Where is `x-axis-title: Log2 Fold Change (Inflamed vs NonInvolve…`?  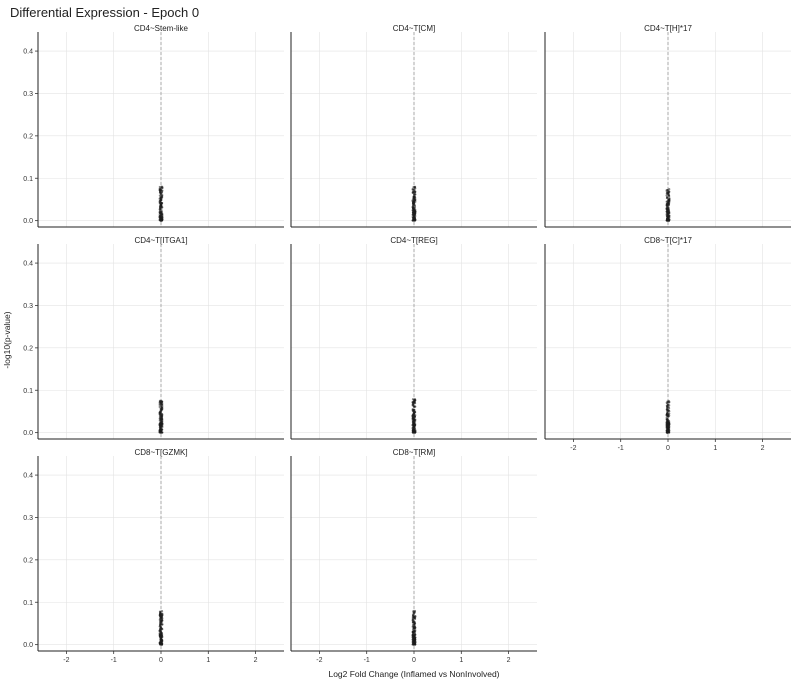 x-axis-title: Log2 Fold Change (Inflamed vs NonInvolve… is located at coordinates (413, 674).